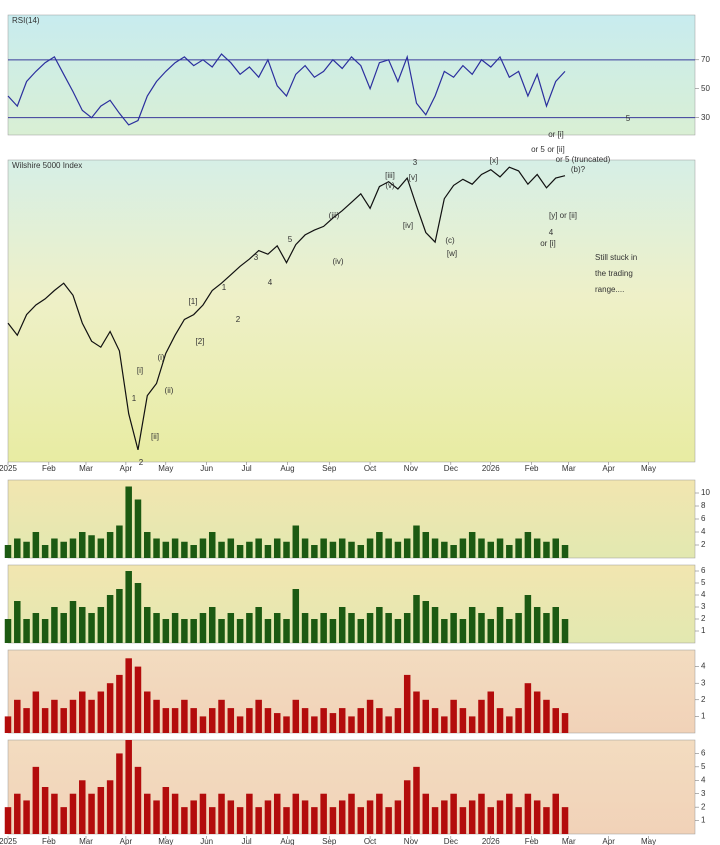 This screenshot has width=720, height=845. What do you see at coordinates (583, 159) in the screenshot?
I see `wave-label: or 5 (truncated)` at bounding box center [583, 159].